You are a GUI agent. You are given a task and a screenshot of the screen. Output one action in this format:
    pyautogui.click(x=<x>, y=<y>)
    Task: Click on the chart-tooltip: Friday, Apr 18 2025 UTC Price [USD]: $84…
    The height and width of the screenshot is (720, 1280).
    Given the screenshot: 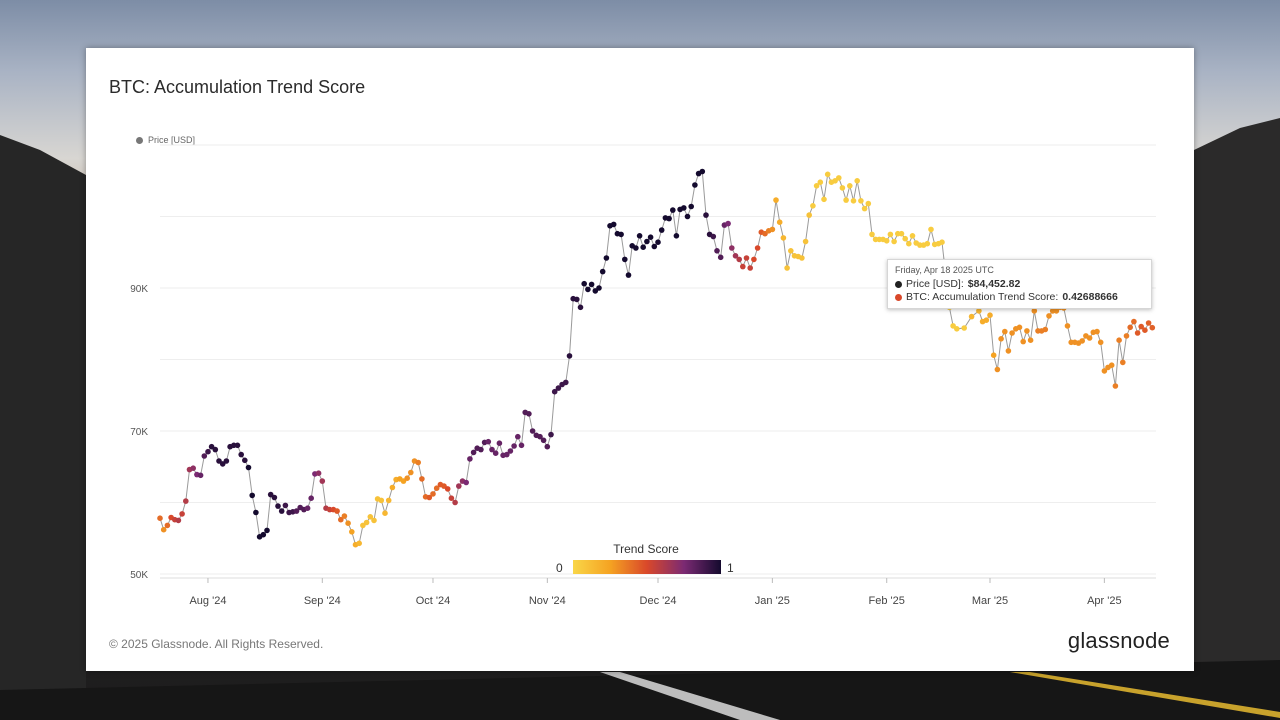 What is the action you would take?
    pyautogui.click(x=1019, y=284)
    